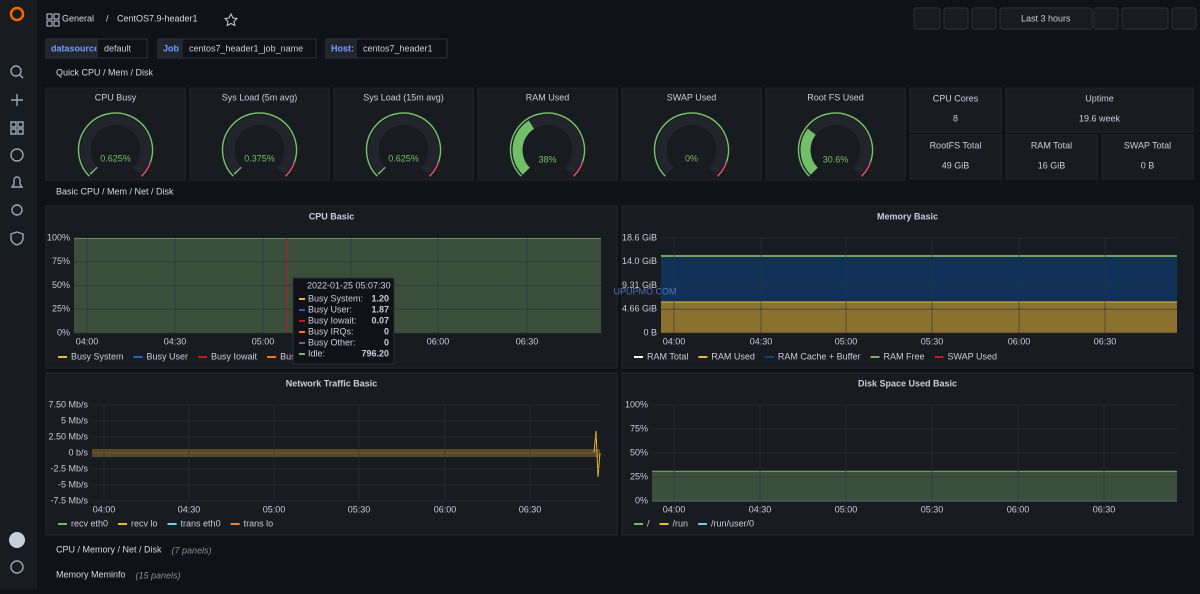  Describe the element at coordinates (97, 356) in the screenshot. I see `legend-label: Busy System` at that location.